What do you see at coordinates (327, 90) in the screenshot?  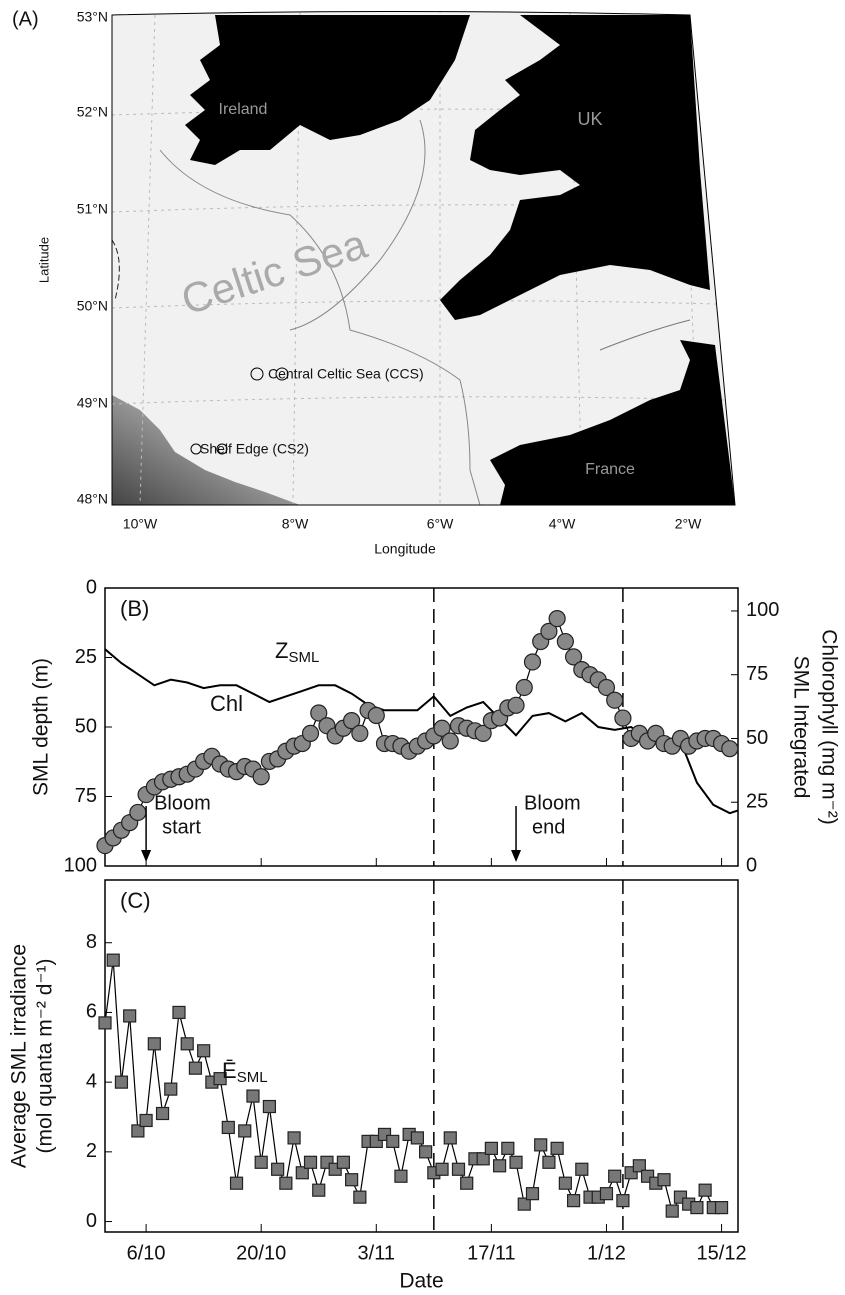 I see `land` at bounding box center [327, 90].